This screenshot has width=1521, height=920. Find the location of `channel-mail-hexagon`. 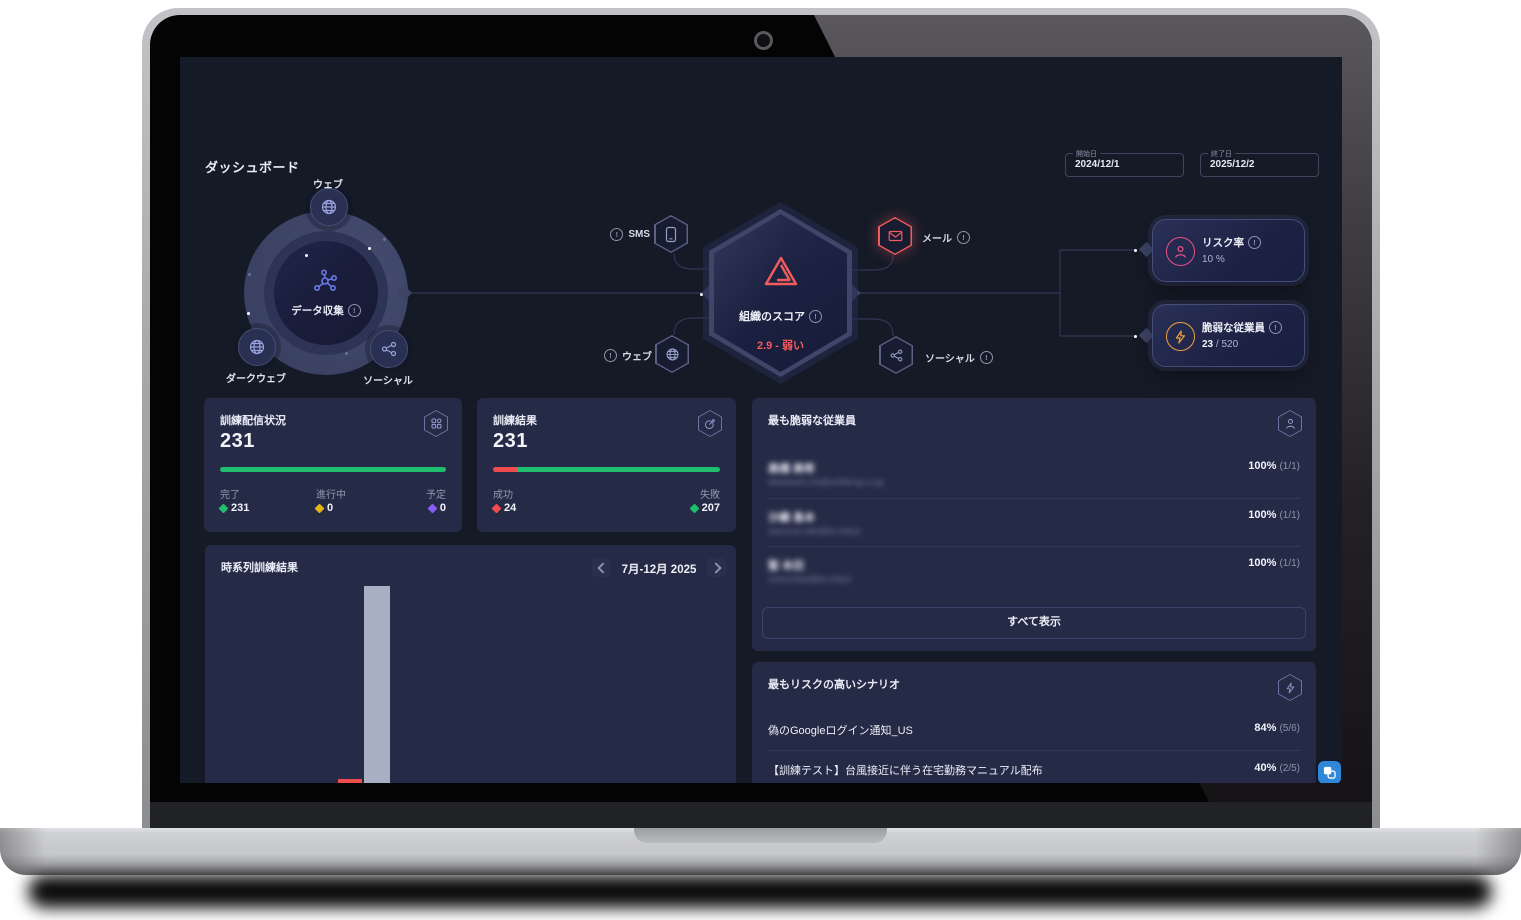

channel-mail-hexagon is located at coordinates (895, 236).